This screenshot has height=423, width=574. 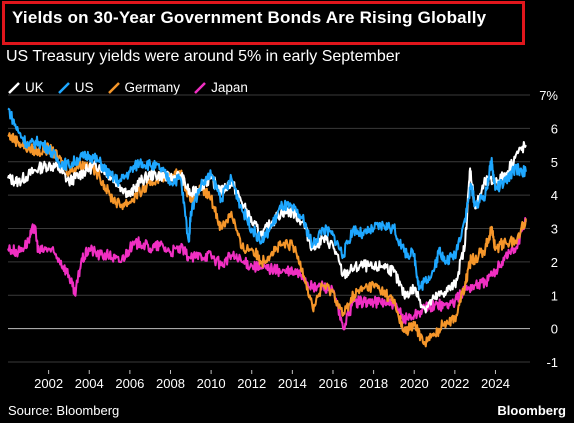 I want to click on legend-item-japan: Japan, so click(x=221, y=87).